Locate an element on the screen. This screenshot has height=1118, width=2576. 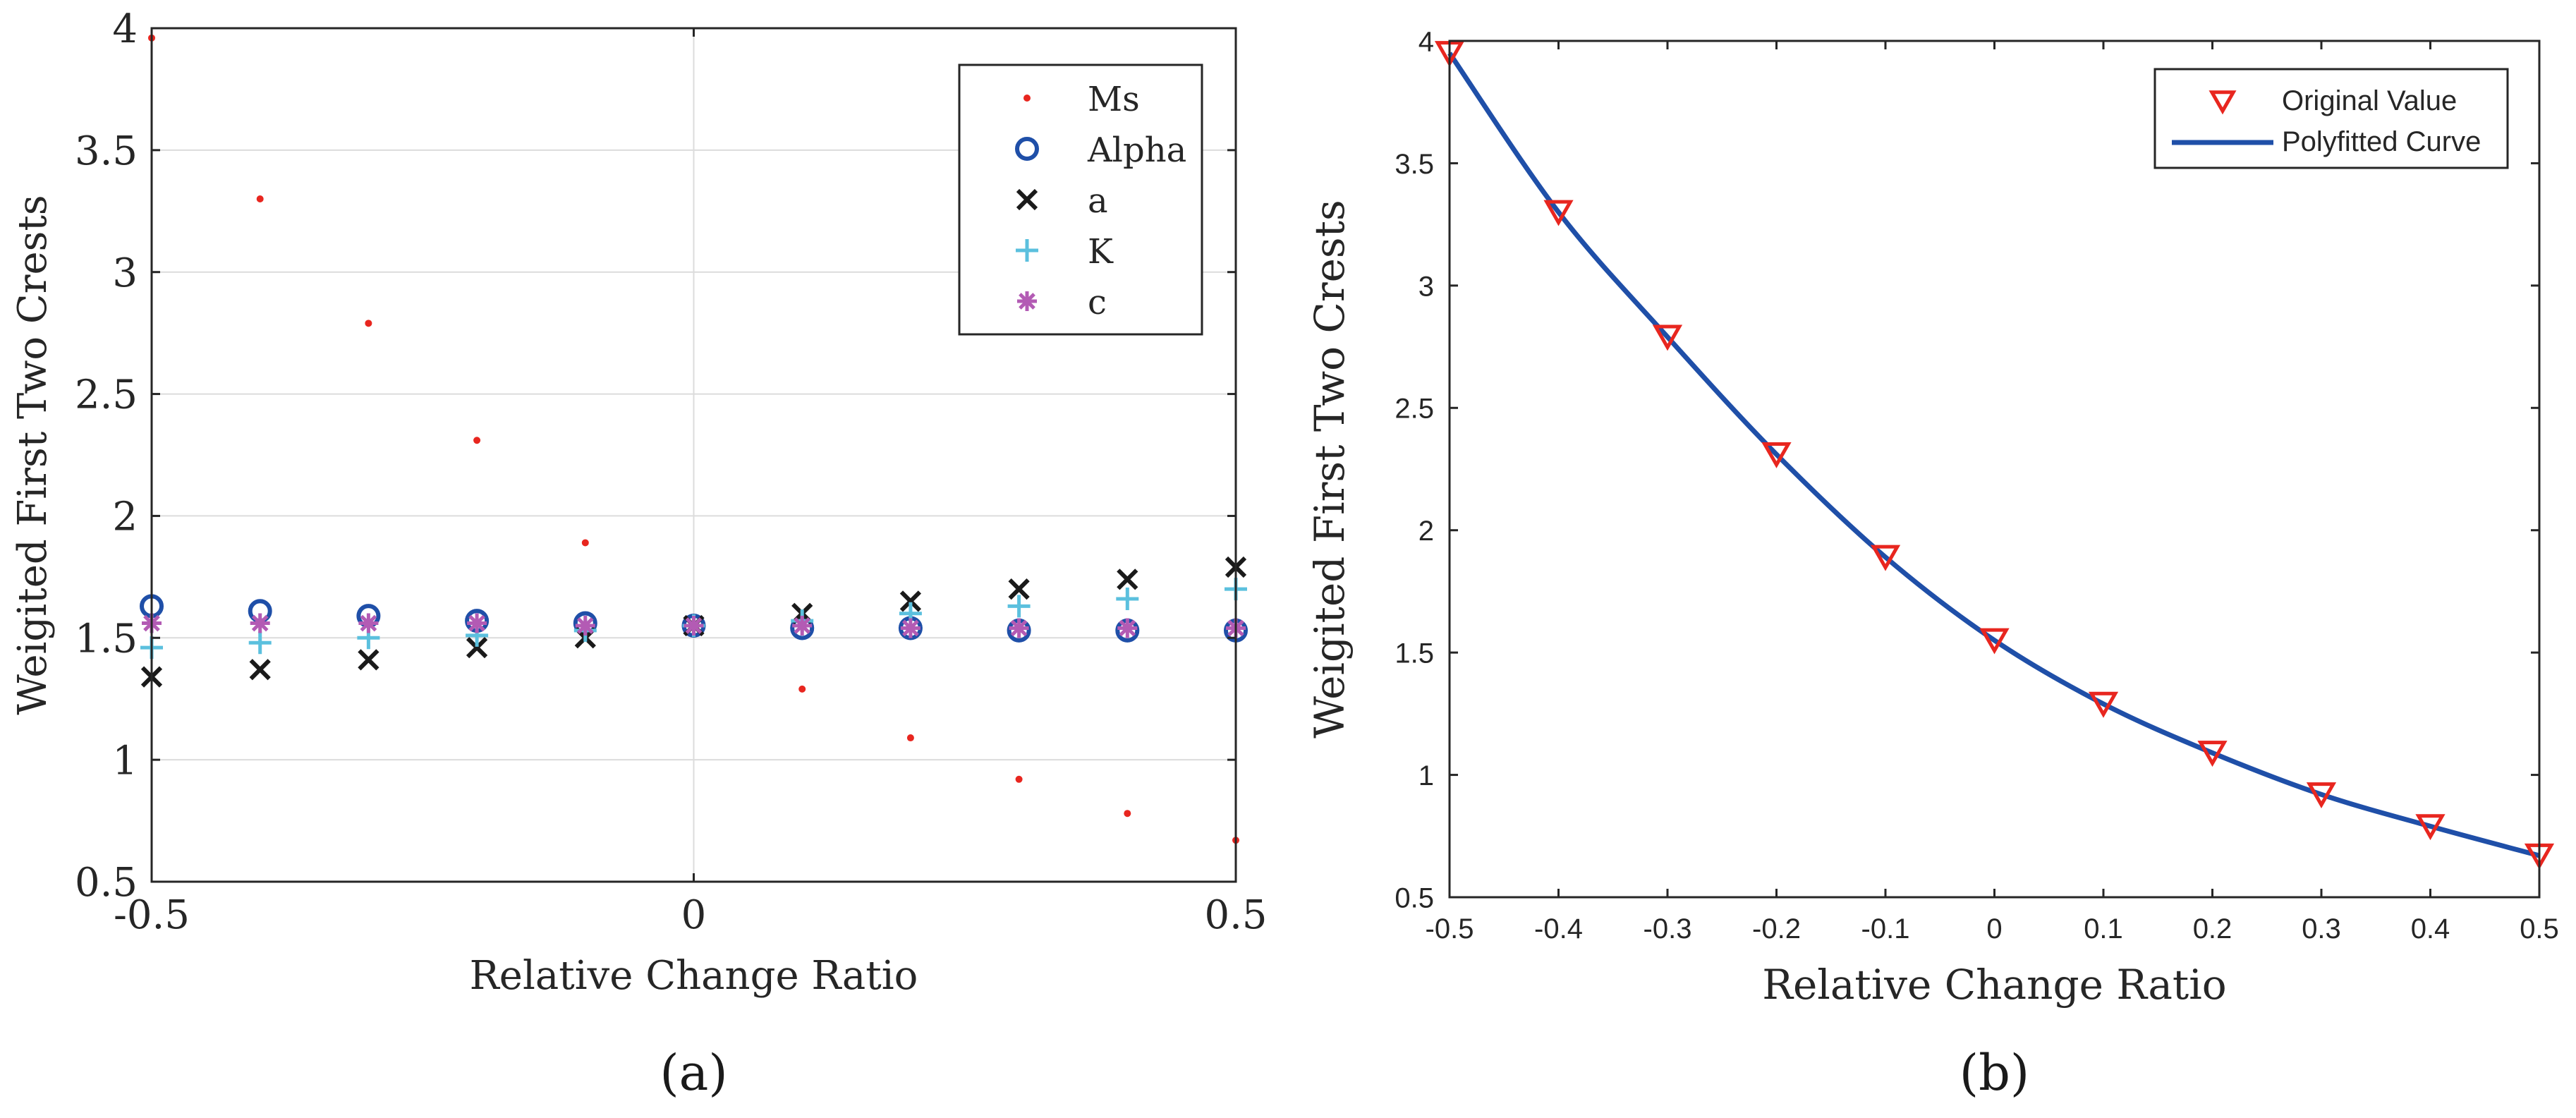
legend-label: a is located at coordinates (1098, 201).